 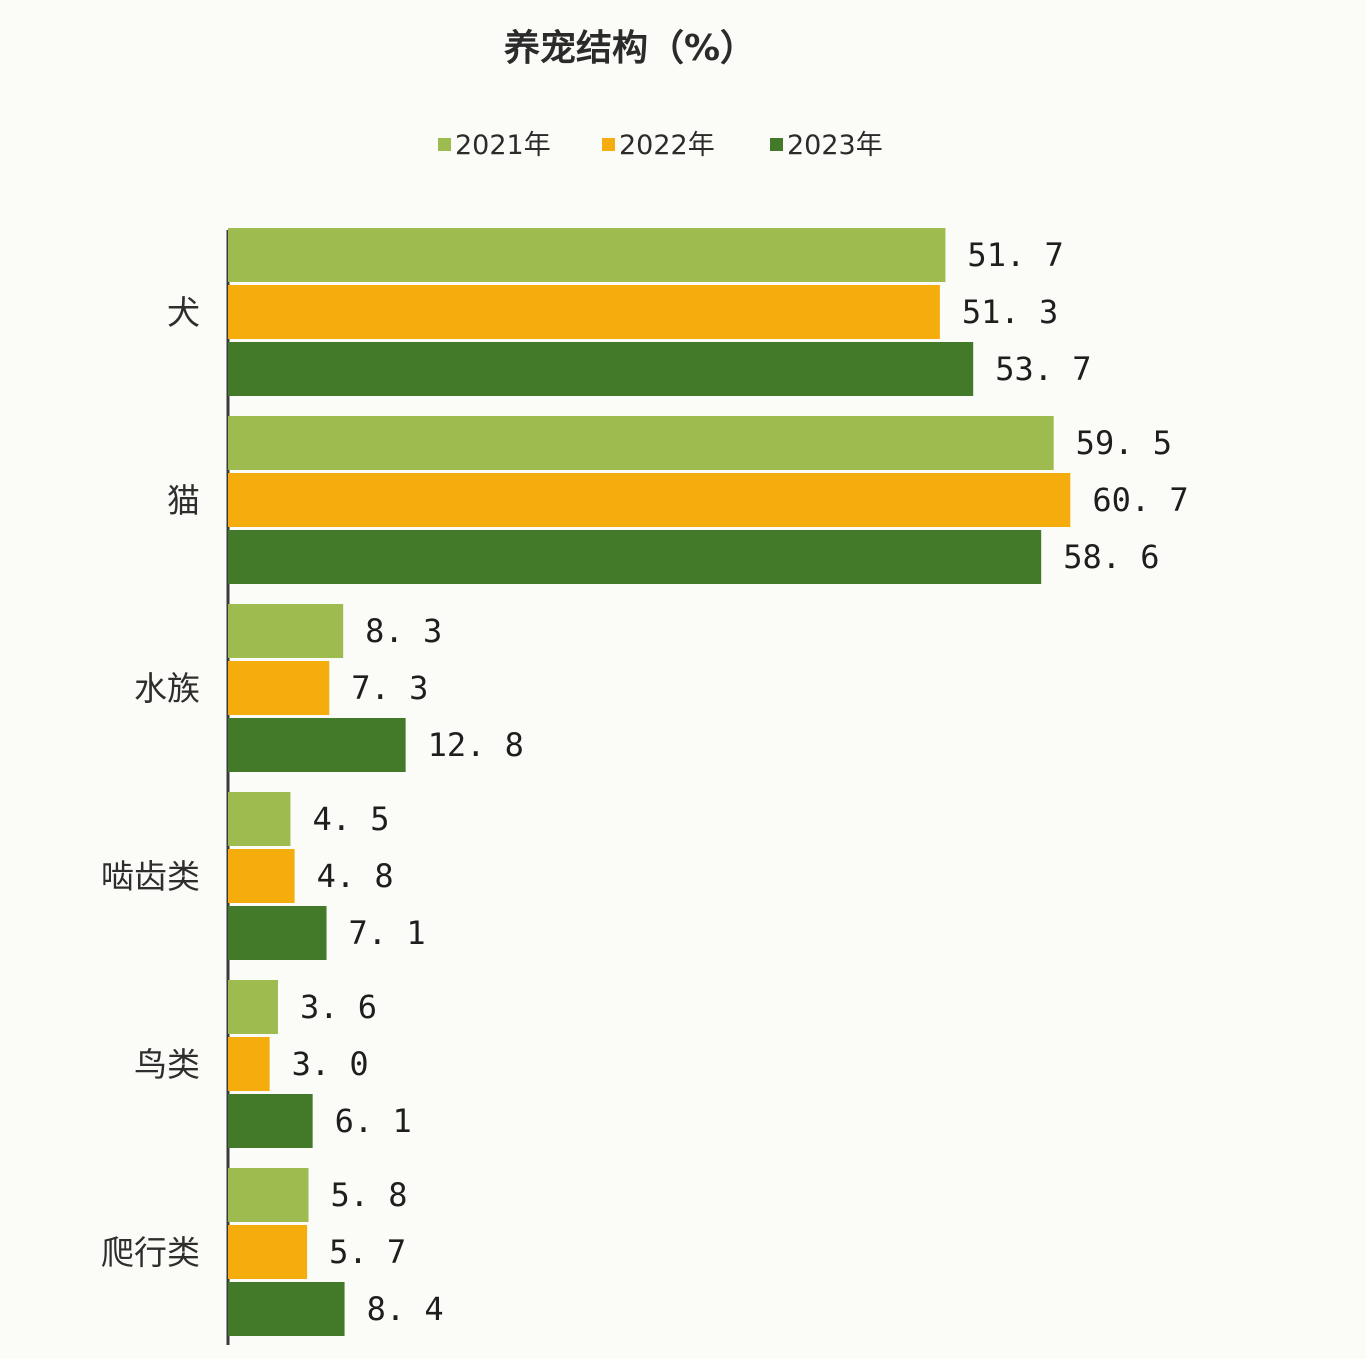 I want to click on bar-爬行类-2021年, so click(x=268, y=1195).